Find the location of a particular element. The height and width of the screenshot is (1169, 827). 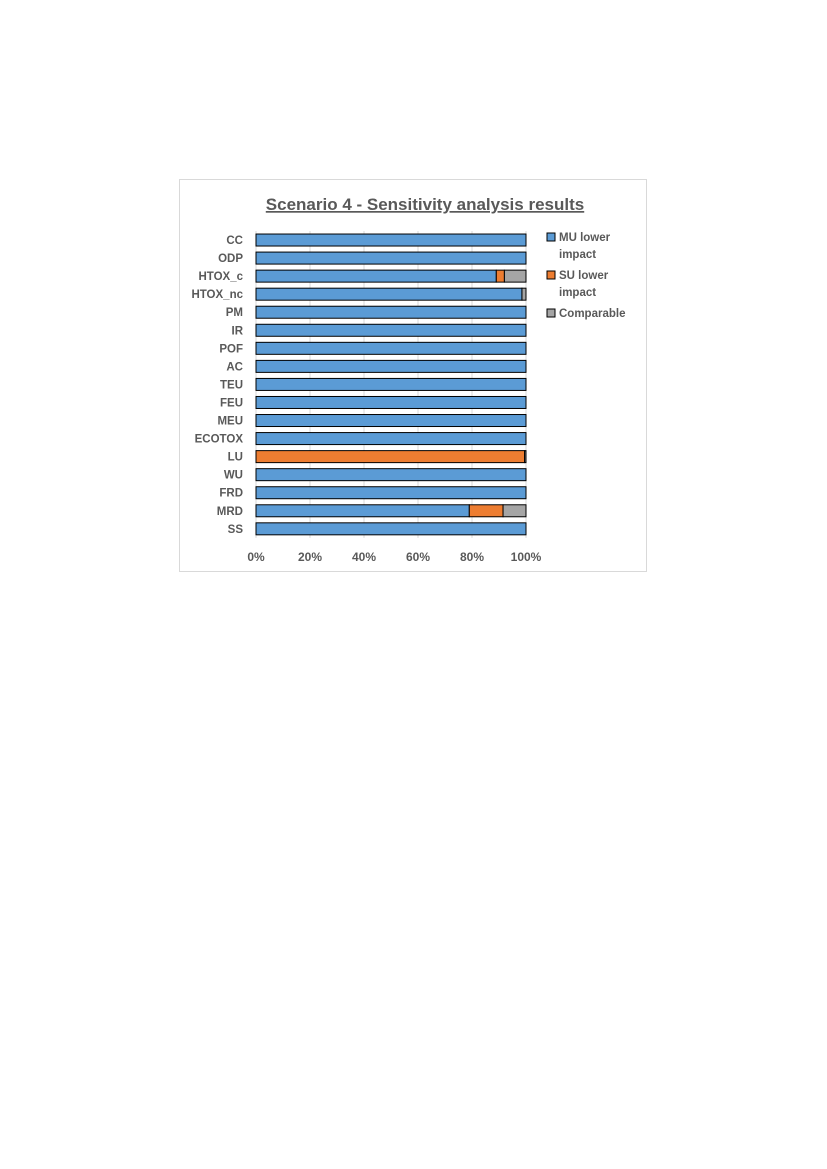

category-label: FRD is located at coordinates (231, 494).